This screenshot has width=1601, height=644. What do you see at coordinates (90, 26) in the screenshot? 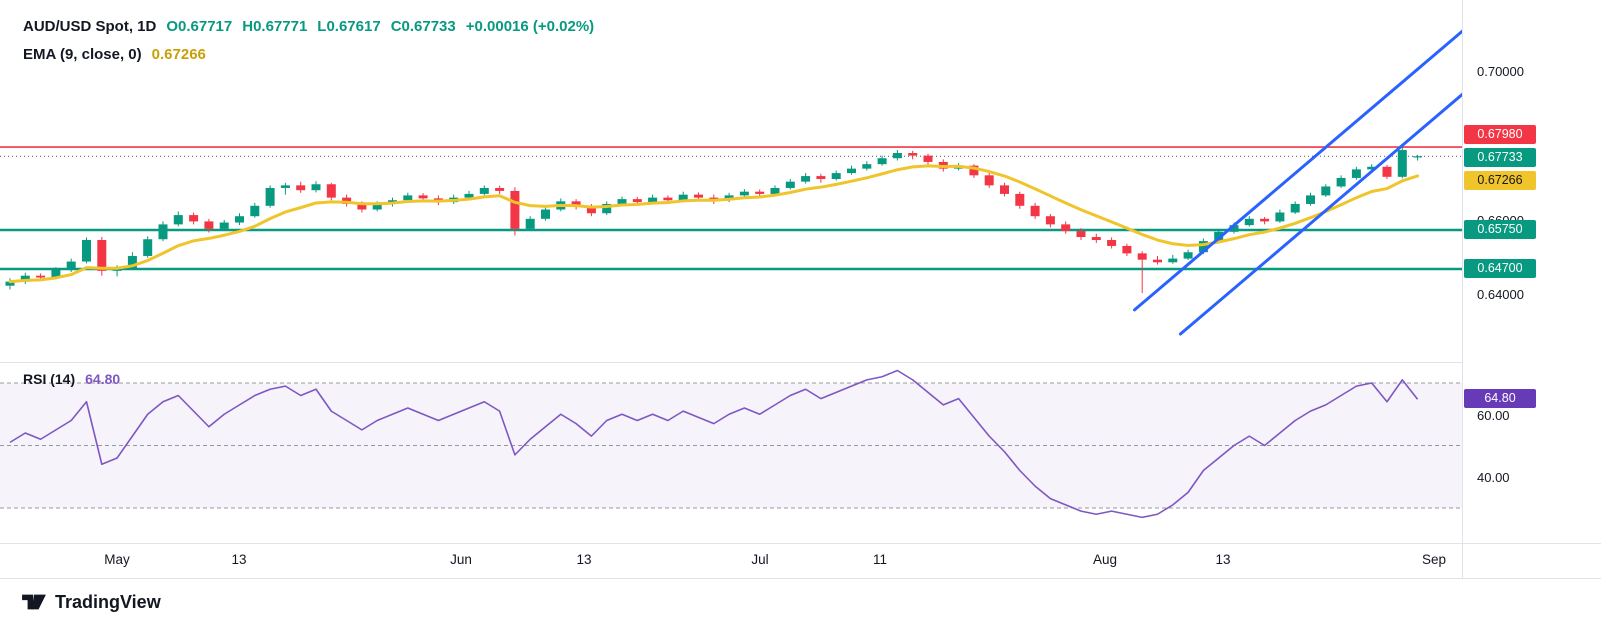
I see `symbol-title: AUD/USD Spot, 1D` at bounding box center [90, 26].